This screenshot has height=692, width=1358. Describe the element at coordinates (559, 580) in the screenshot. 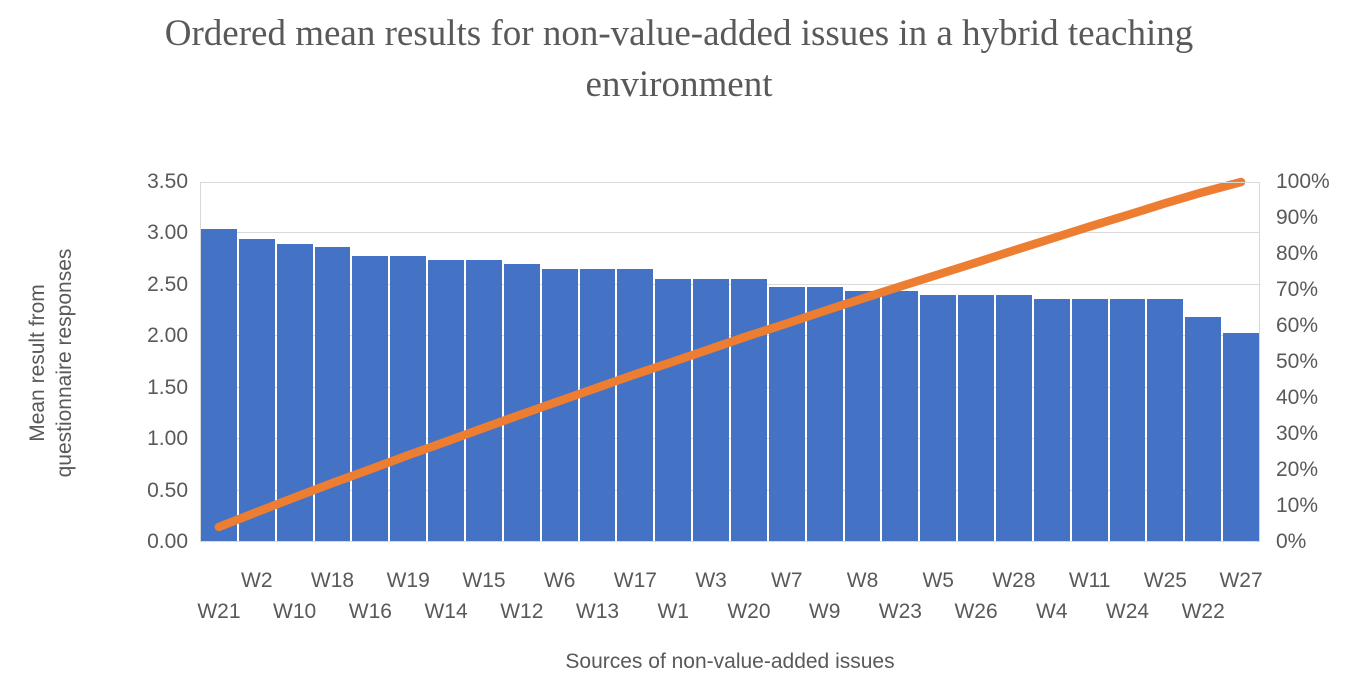

I see `x-tick-W6: W6` at that location.